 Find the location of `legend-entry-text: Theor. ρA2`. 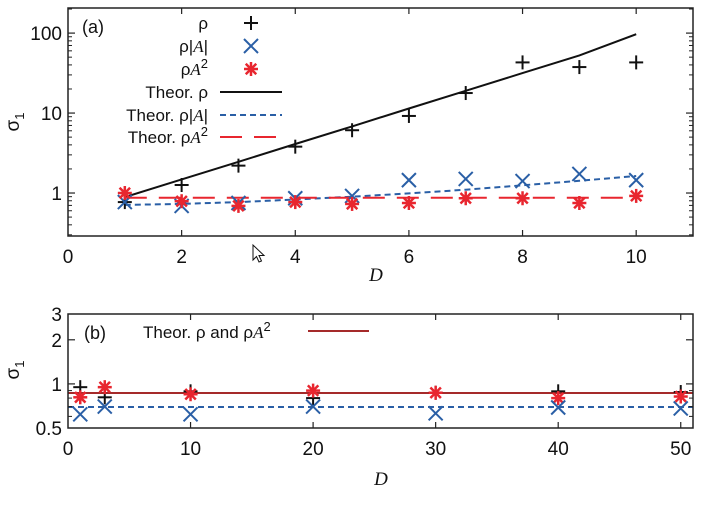

legend-entry-text: Theor. ρA2 is located at coordinates (168, 135).